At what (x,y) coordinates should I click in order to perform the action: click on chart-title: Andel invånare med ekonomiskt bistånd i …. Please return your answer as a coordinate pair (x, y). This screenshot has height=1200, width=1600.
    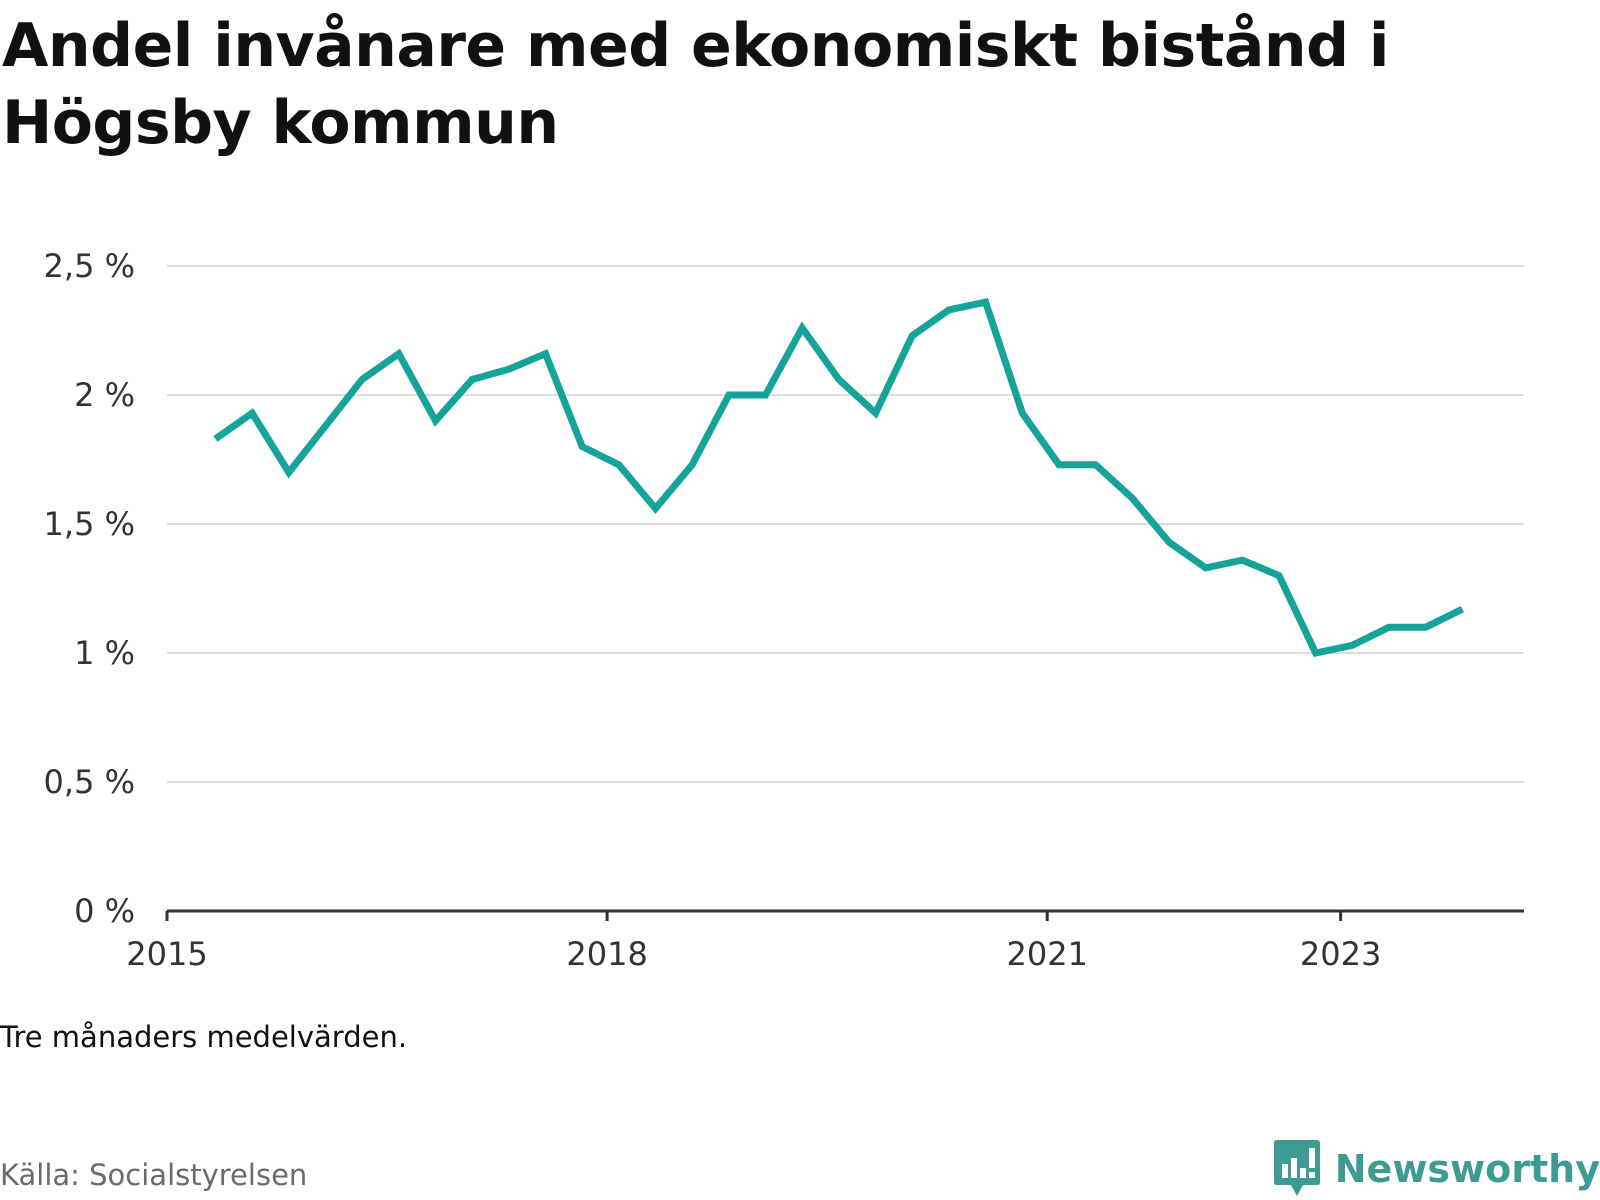
    Looking at the image, I should click on (695, 84).